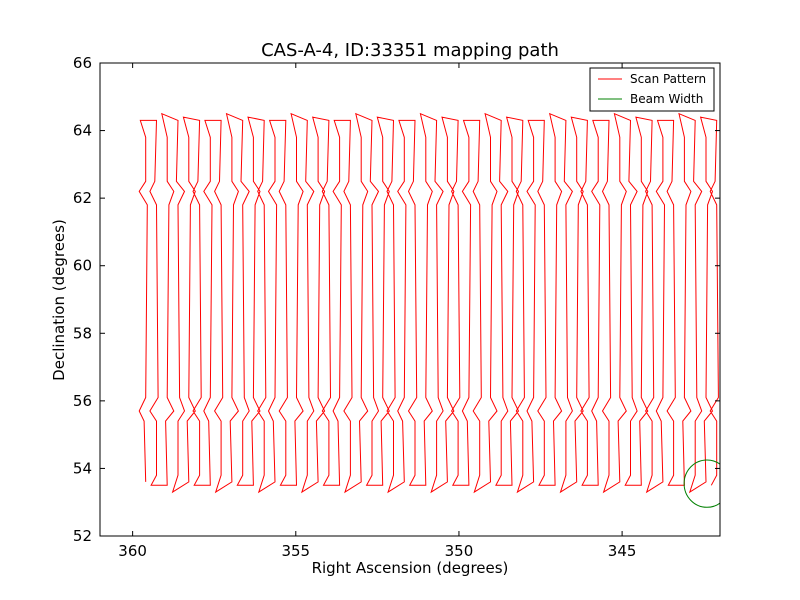 This screenshot has width=800, height=600. I want to click on y-tick-label: 52, so click(82, 536).